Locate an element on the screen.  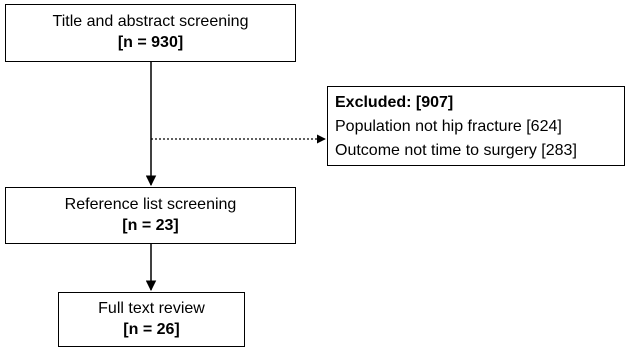
screening-box: Title and abstract screening [n = 930] is located at coordinates (150, 33).